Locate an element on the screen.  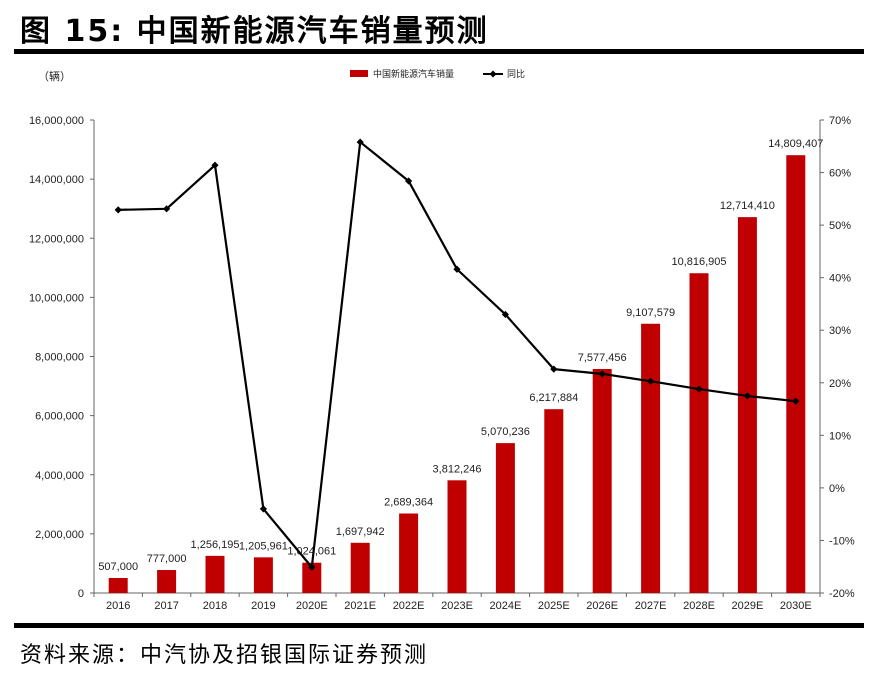
legend-label-sales: 中国新能源汽车销量 is located at coordinates (413, 74).